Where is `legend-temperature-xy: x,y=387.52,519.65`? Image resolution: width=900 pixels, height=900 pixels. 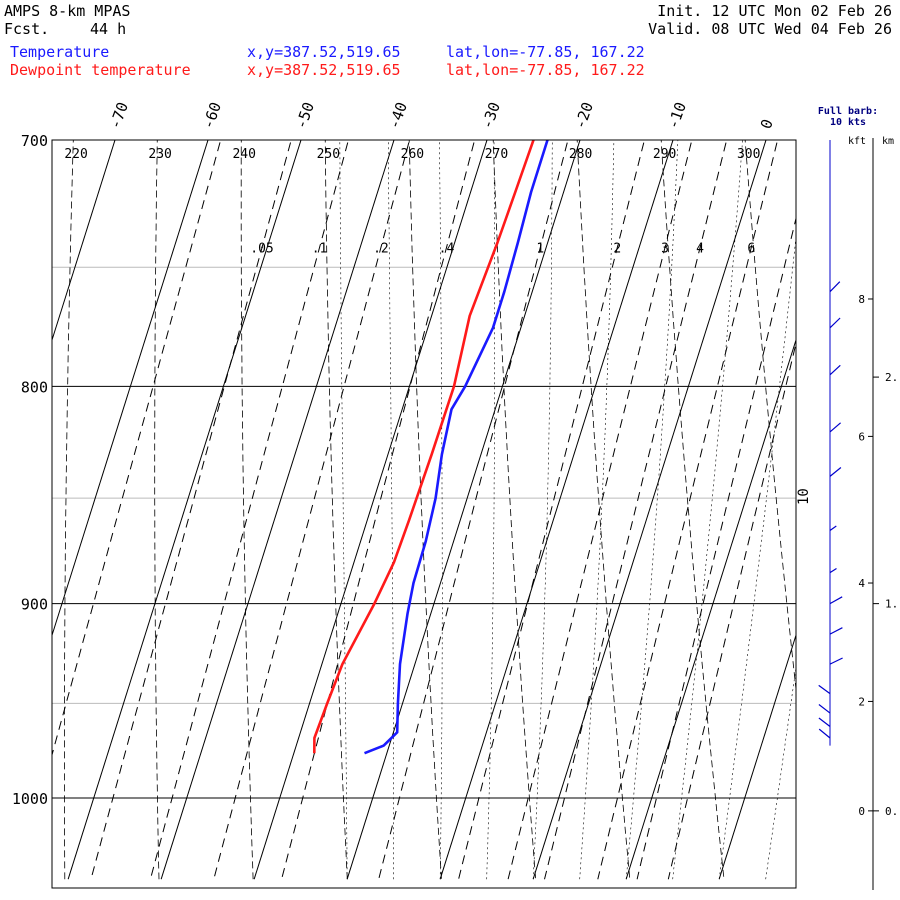 legend-temperature-xy: x,y=387.52,519.65 is located at coordinates (324, 52).